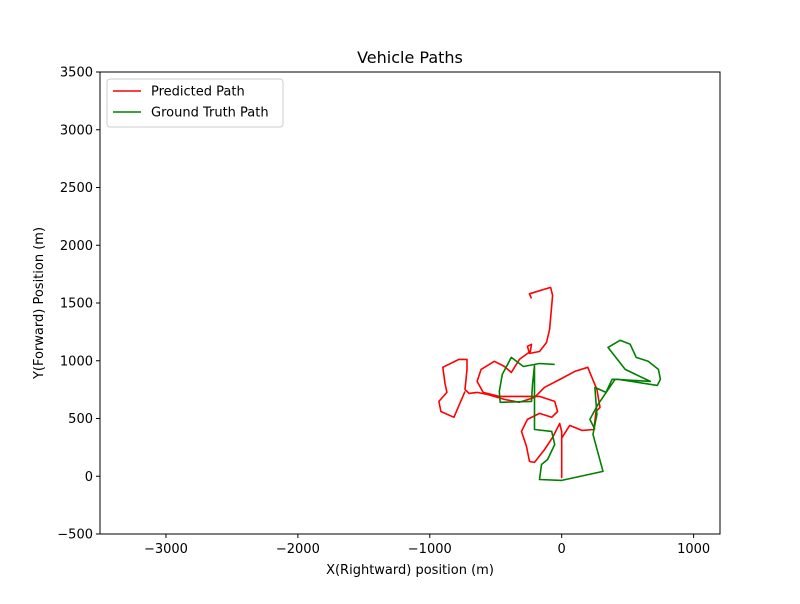 This screenshot has width=800, height=604. What do you see at coordinates (80, 419) in the screenshot?
I see `y-tick-label: 500` at bounding box center [80, 419].